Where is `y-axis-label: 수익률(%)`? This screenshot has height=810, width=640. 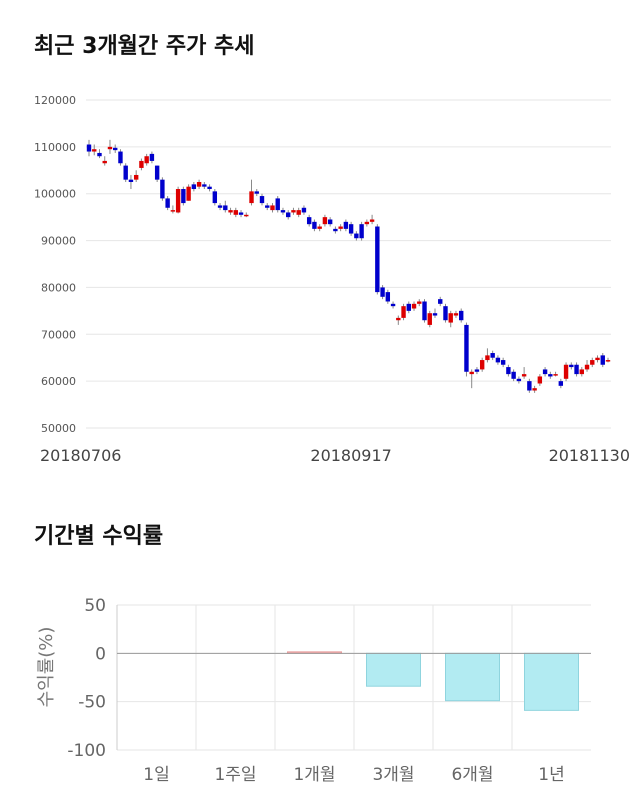 y-axis-label: 수익률(%) is located at coordinates (46, 667).